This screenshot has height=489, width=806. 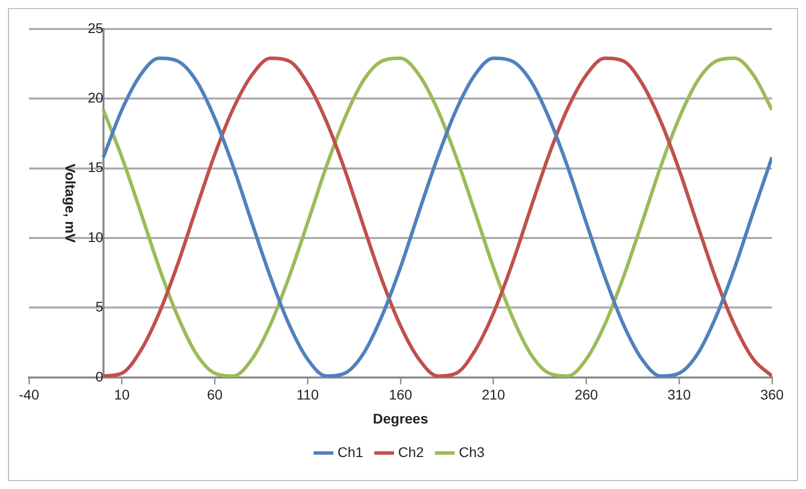 I want to click on y-axis-title: Voltage, mV, so click(x=70, y=204).